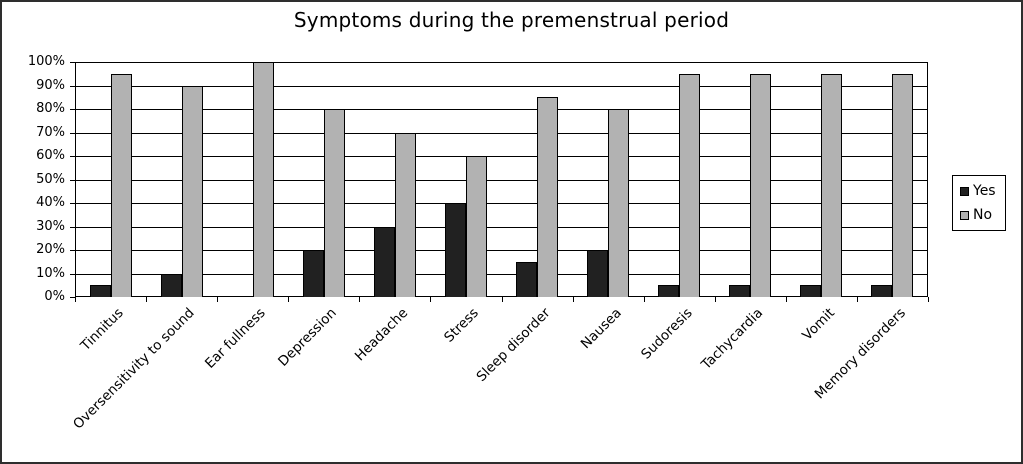  I want to click on bar-yes-sleep-disorder, so click(527, 279).